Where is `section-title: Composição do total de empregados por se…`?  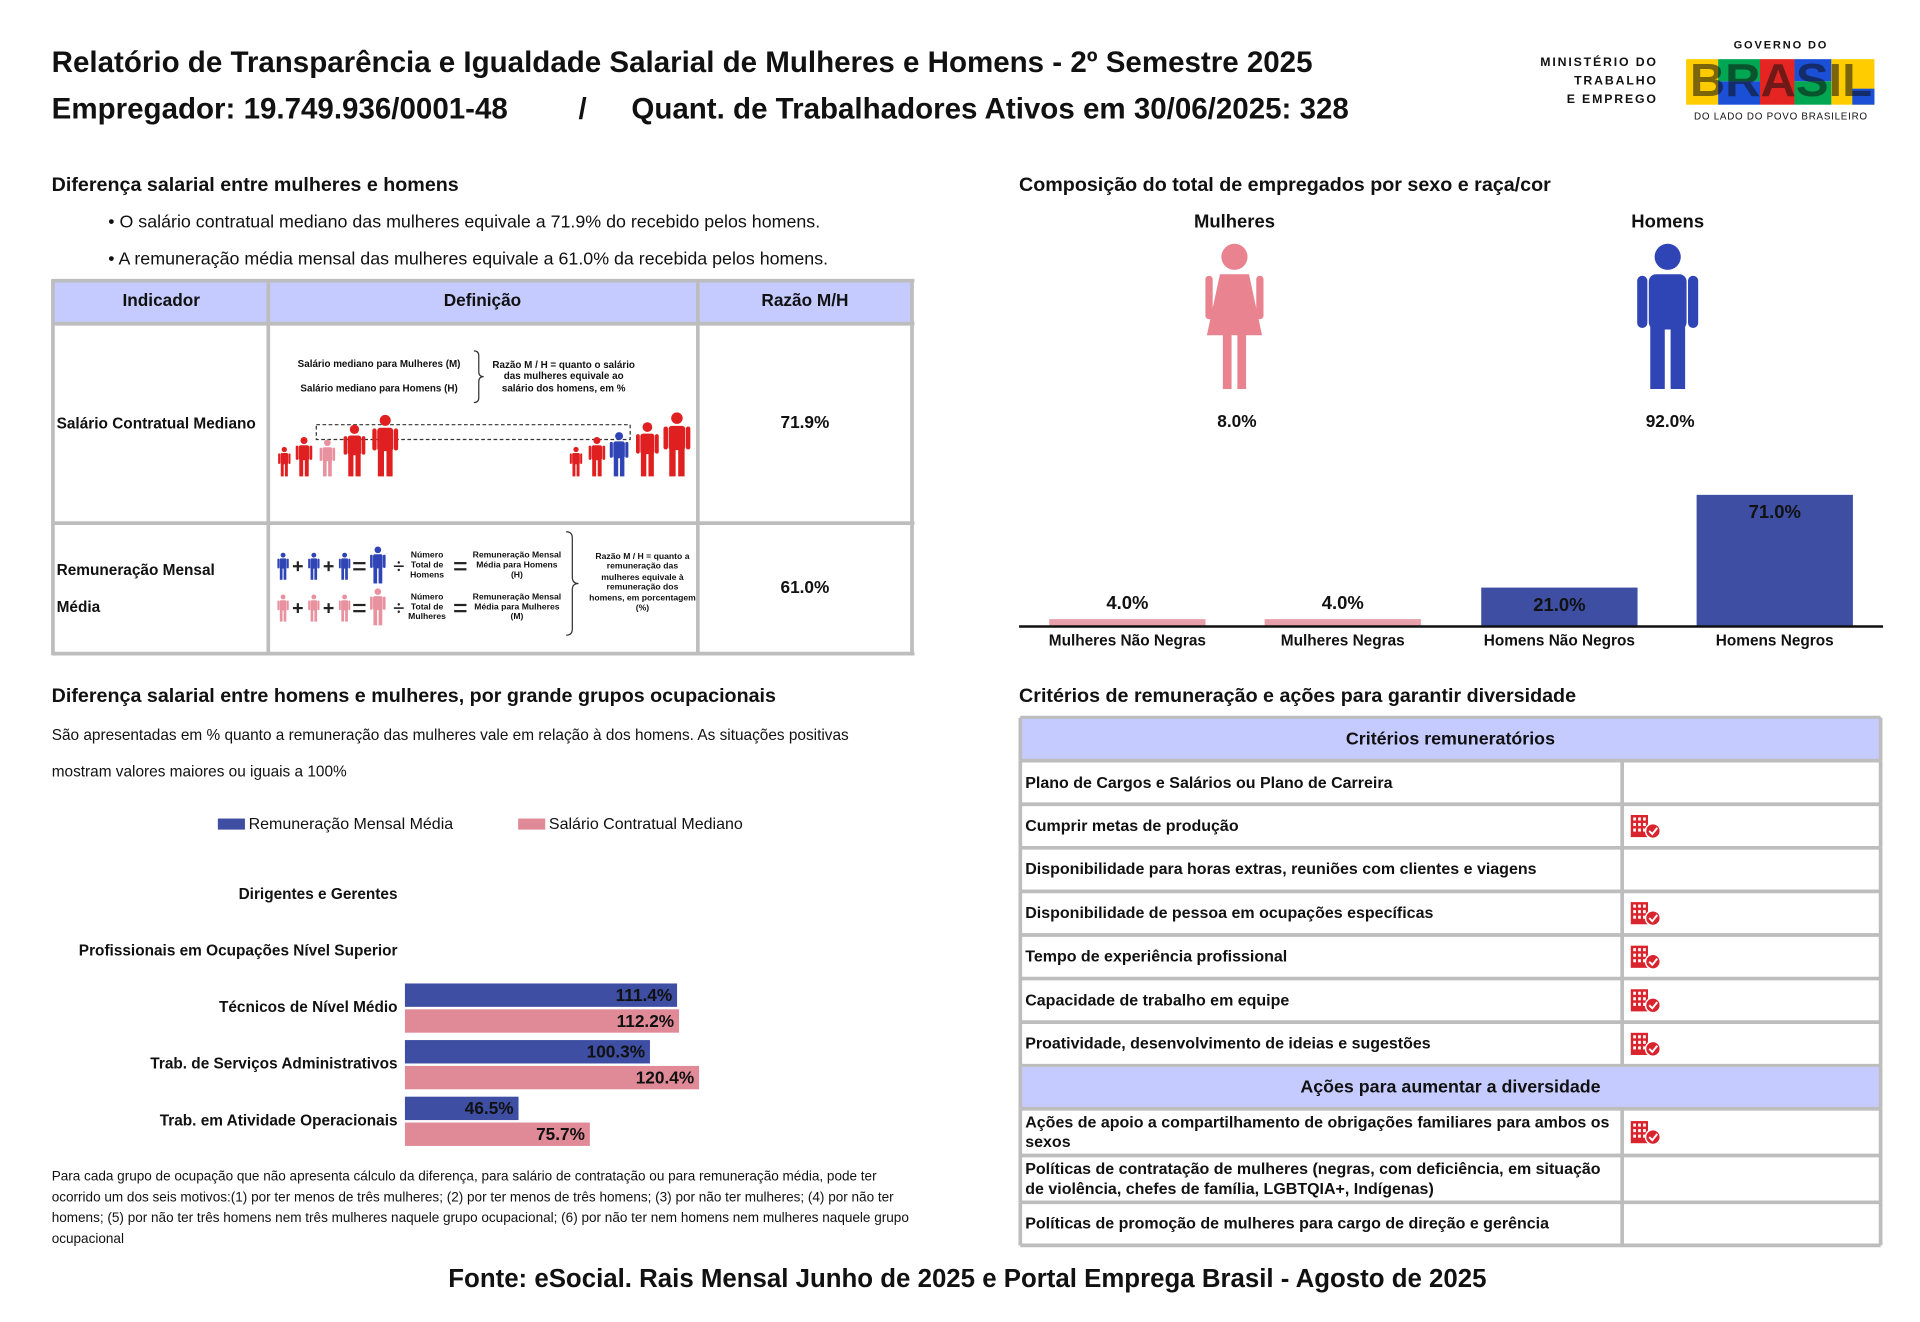 section-title: Composição do total de empregados por se… is located at coordinates (1285, 185).